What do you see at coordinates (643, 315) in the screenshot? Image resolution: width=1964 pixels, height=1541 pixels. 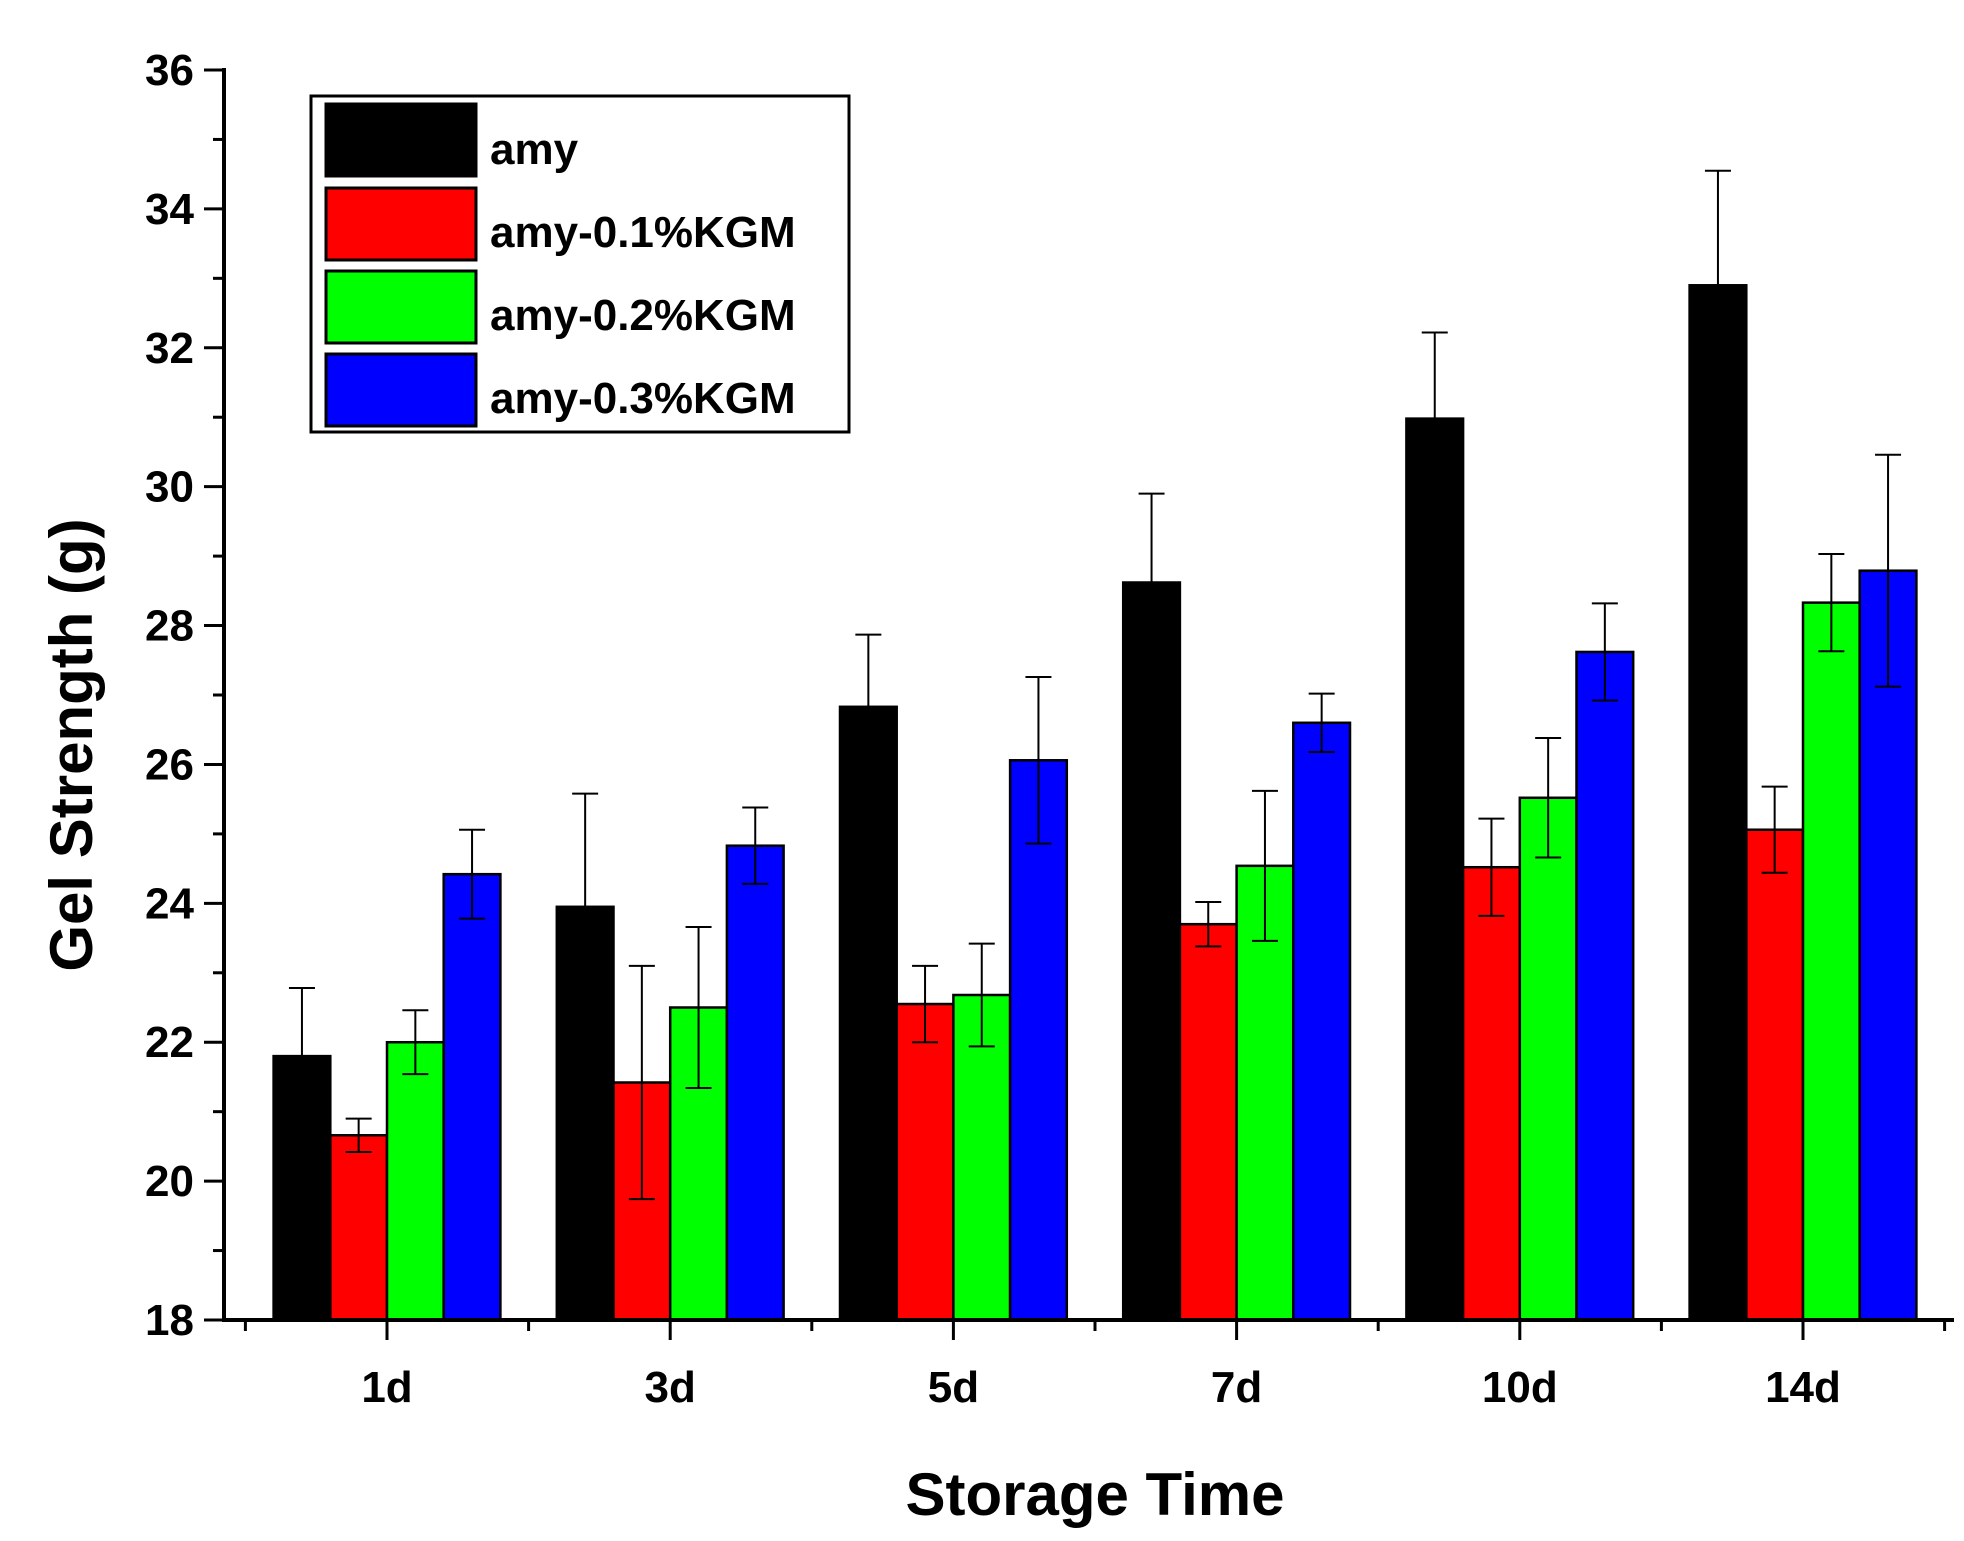 I see `legend-label-amy-0.2-kgm: amy-0.2%KGM` at bounding box center [643, 315].